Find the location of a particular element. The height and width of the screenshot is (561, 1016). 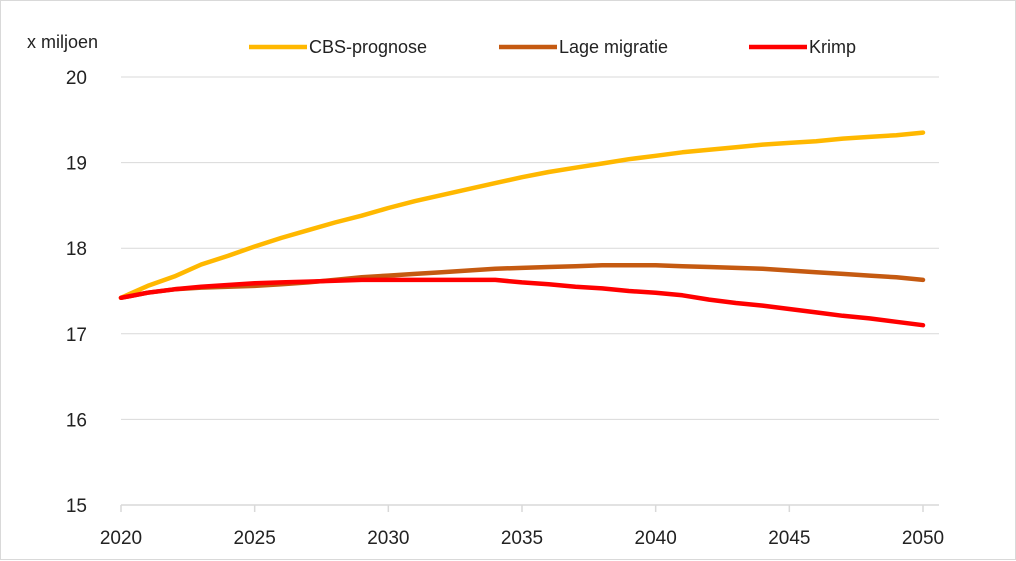

x-tick-label-2035: 2035 is located at coordinates (522, 538).